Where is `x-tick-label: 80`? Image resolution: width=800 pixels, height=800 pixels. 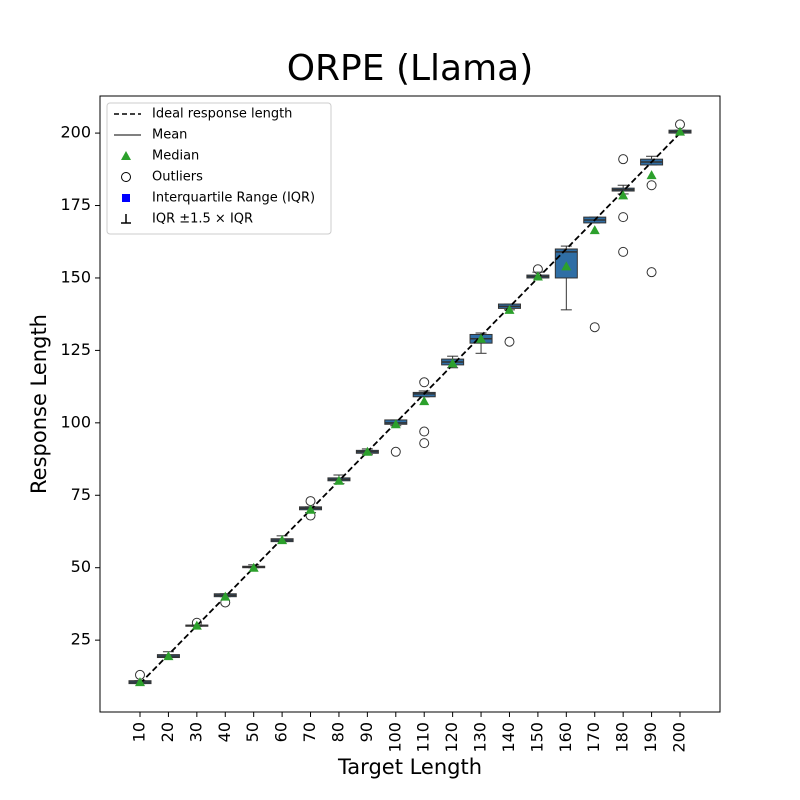
x-tick-label: 80 is located at coordinates (337, 732).